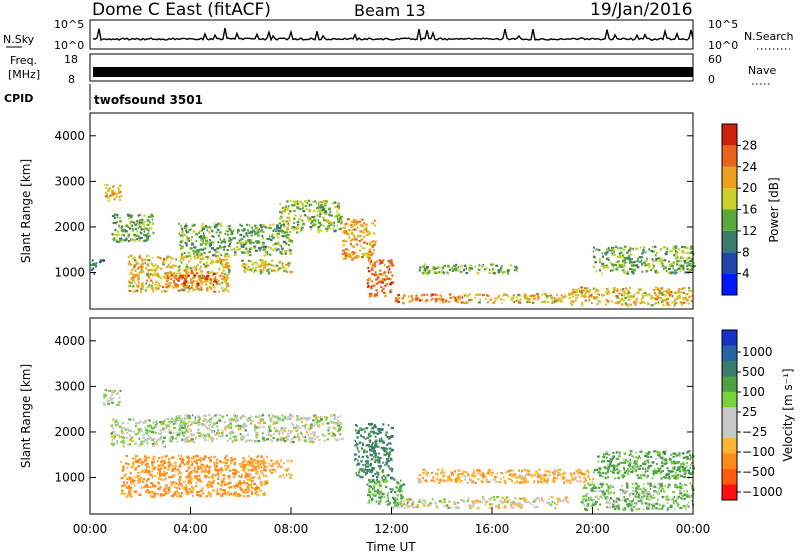  I want to click on power-region, so click(468, 269).